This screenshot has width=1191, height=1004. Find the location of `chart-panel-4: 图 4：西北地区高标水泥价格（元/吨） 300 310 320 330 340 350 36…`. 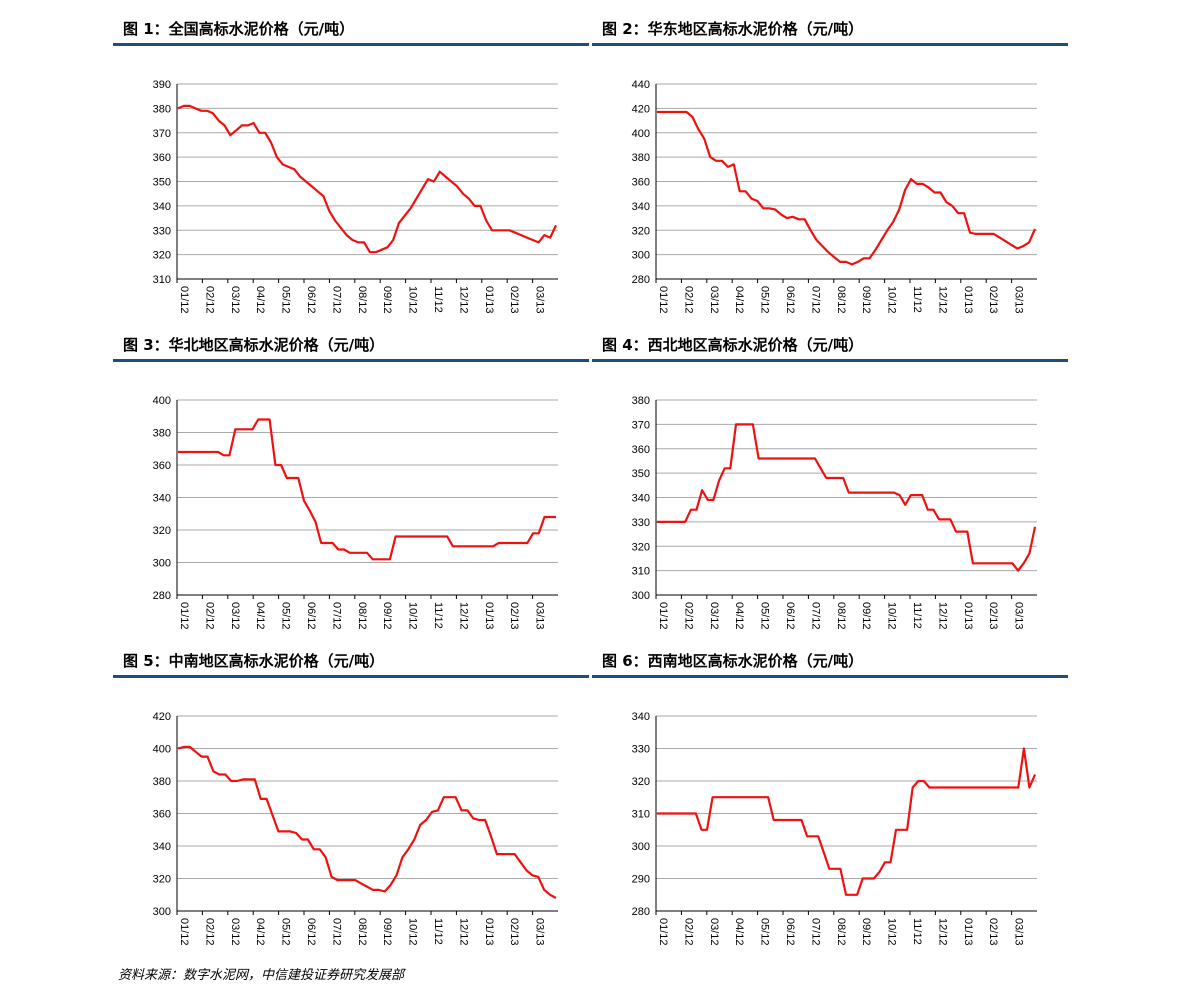

chart-panel-4: 图 4：西北地区高标水泥价格（元/吨） 300 310 320 330 340 350 36… is located at coordinates (830, 484).